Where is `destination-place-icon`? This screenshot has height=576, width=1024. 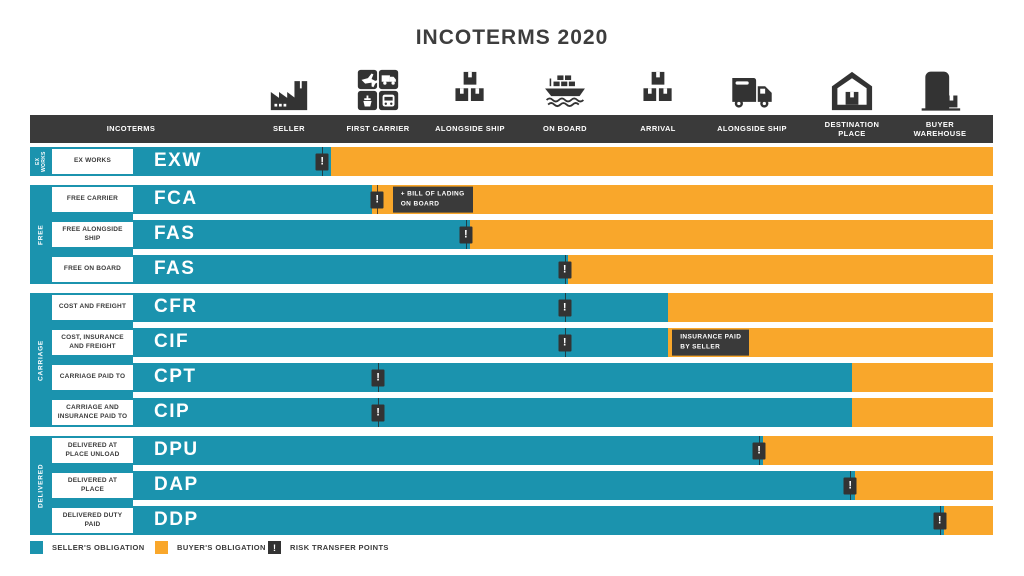 destination-place-icon is located at coordinates (852, 89).